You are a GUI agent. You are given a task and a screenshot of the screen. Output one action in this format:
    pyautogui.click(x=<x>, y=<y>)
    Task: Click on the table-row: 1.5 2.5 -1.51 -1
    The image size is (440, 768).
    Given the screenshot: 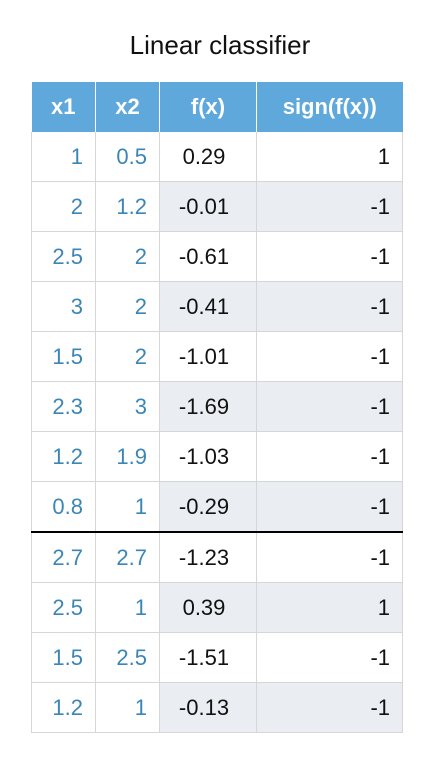 What is the action you would take?
    pyautogui.click(x=217, y=657)
    